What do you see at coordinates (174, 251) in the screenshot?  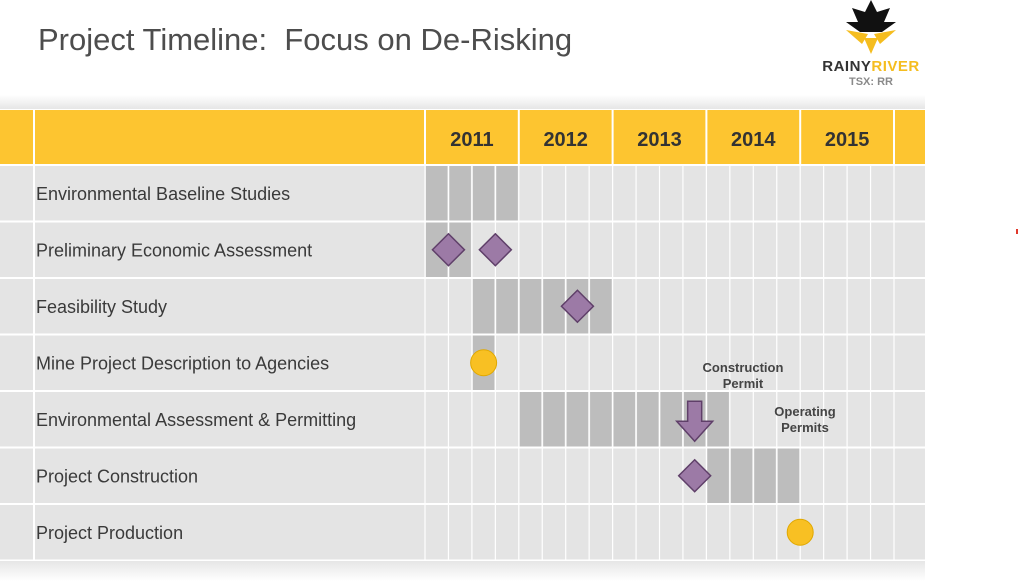 I see `row-label: Preliminary Economic Assessment` at bounding box center [174, 251].